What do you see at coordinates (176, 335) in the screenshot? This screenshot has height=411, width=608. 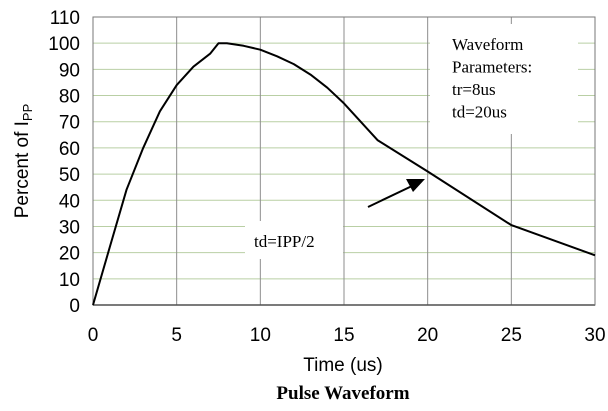 I see `x-tick-label: 5` at bounding box center [176, 335].